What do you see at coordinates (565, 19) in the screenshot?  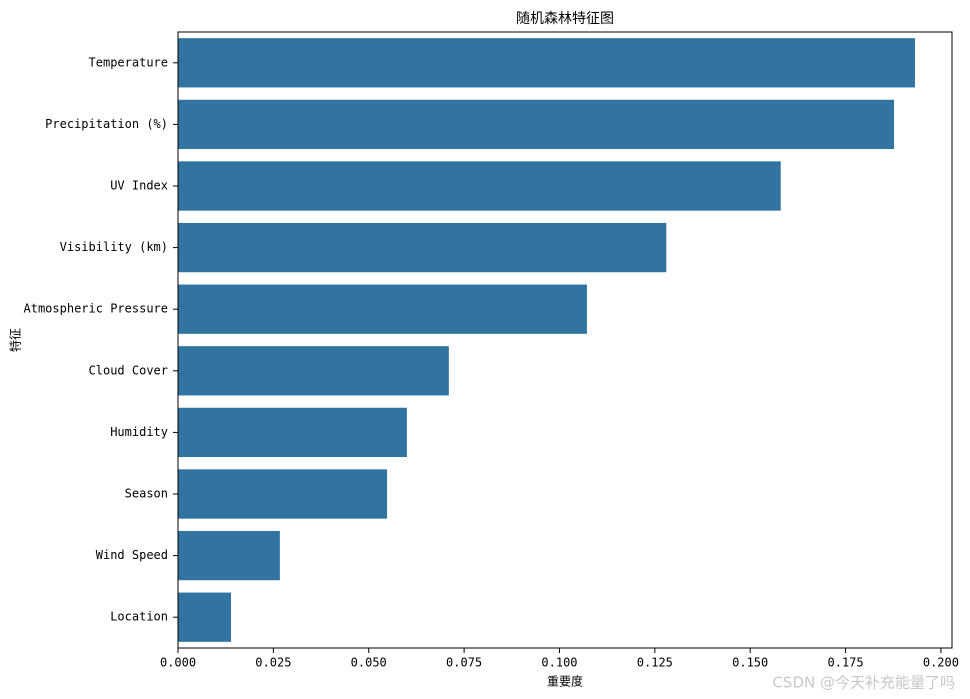 I see `chart-title: 随机森林特征图` at bounding box center [565, 19].